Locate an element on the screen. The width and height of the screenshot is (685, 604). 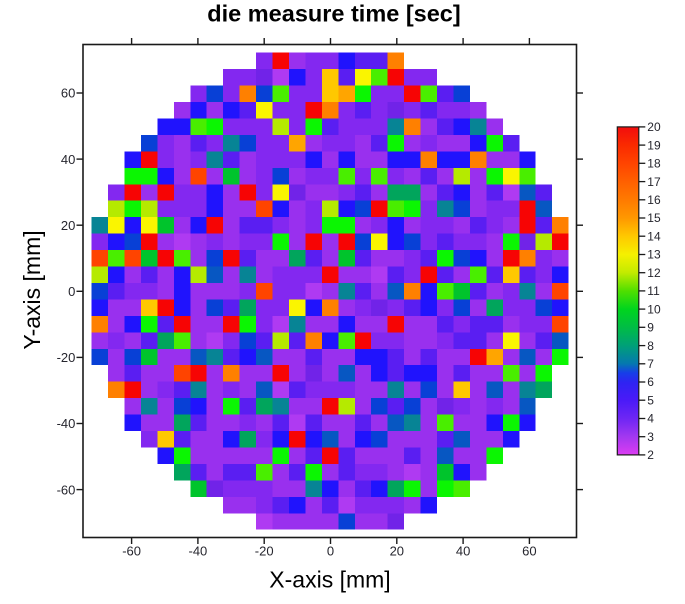
svg-text: Y-axis [mm] is located at coordinates (32, 289).